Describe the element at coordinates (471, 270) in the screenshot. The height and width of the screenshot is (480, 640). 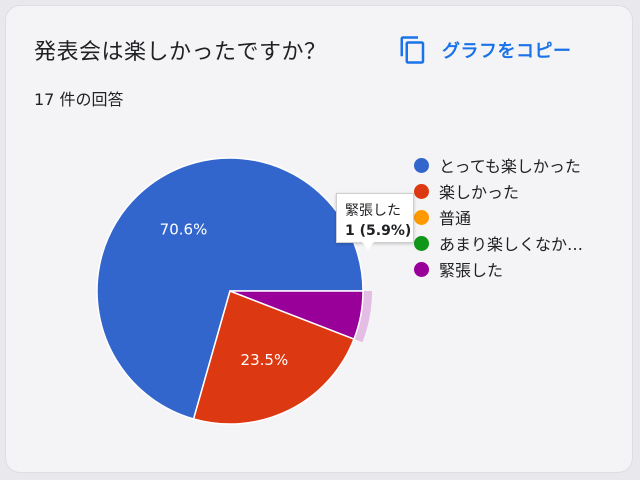
I see `legend-label: 緊張した` at that location.